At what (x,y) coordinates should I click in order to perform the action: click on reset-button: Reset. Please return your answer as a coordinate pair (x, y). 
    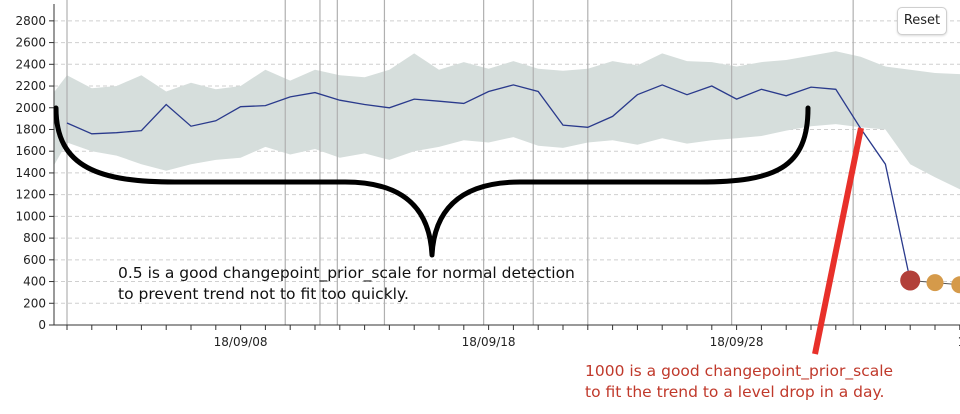
    Looking at the image, I should click on (922, 21).